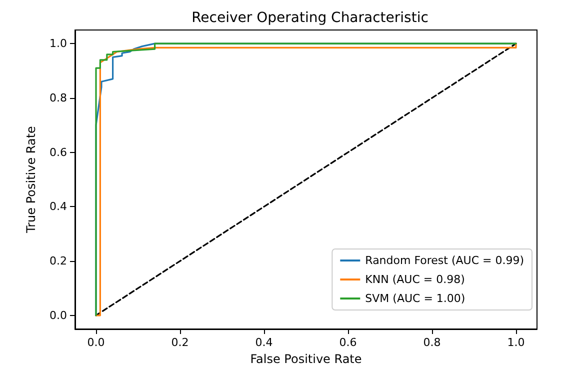 The image size is (577, 384). Describe the element at coordinates (31, 180) in the screenshot. I see `y-axis-title: True Positive Rate` at that location.